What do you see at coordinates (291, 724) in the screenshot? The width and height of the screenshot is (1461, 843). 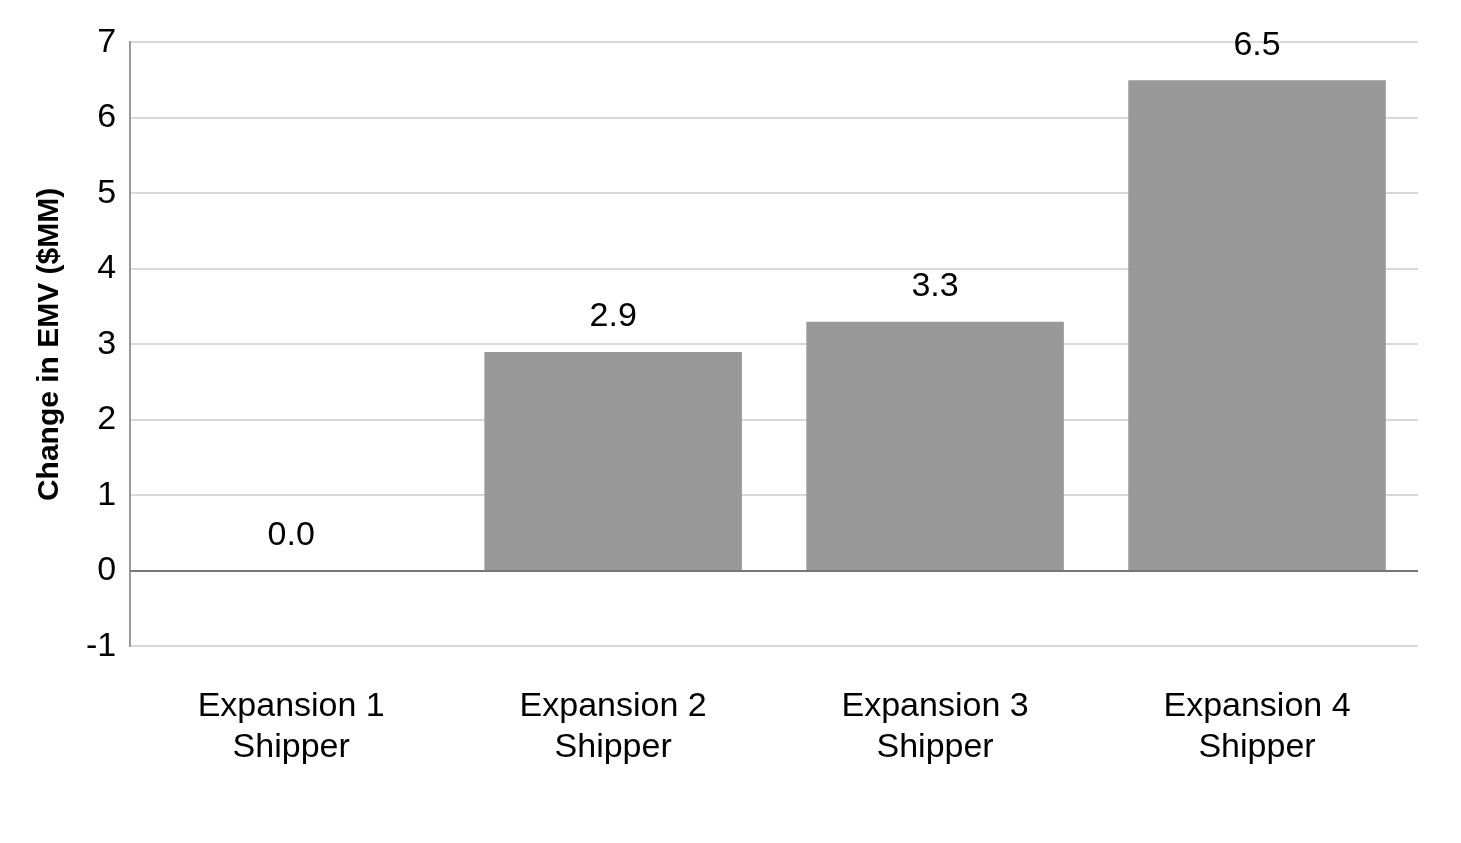 I see `x-tick-label: Expansion 1 Shipper` at bounding box center [291, 724].